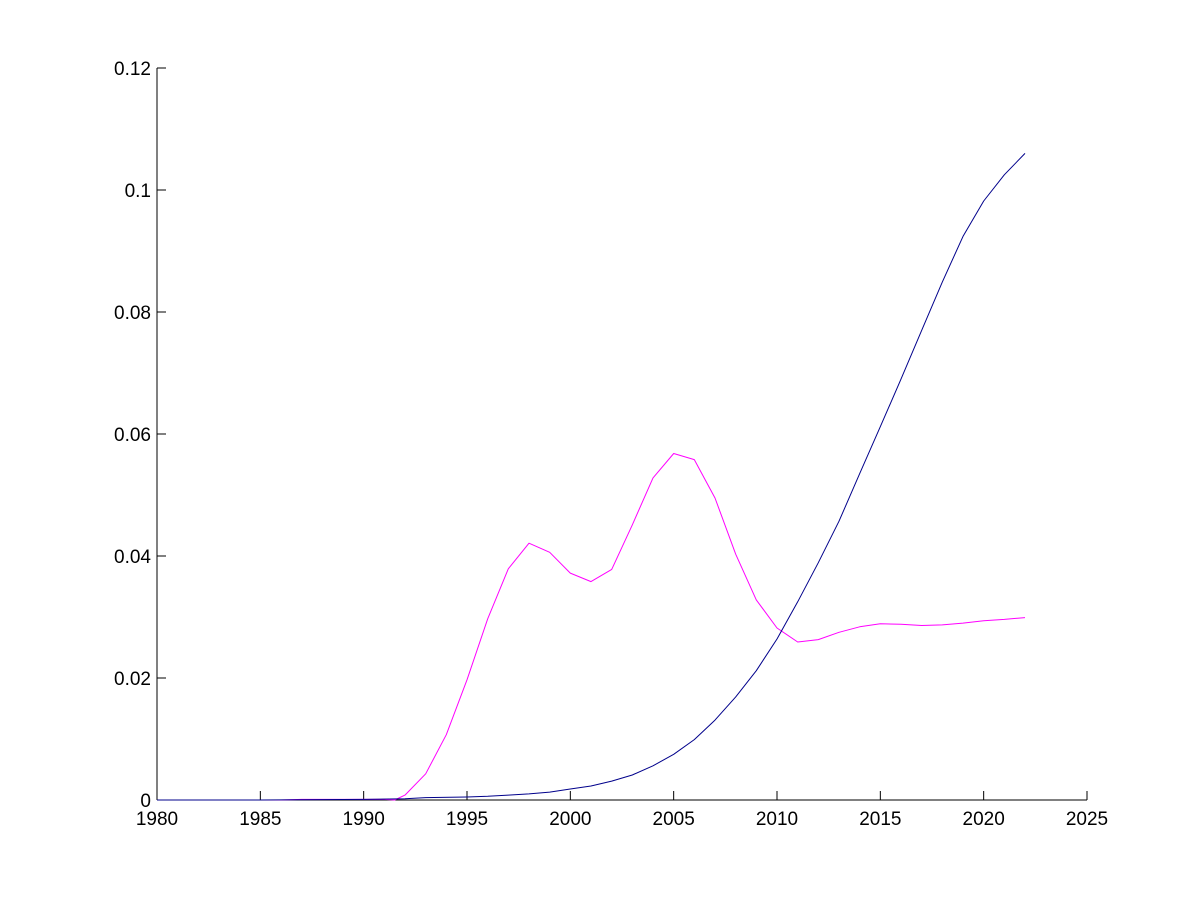 Image resolution: width=1200 pixels, height=905 pixels. Describe the element at coordinates (260, 819) in the screenshot. I see `x-tick-label: 1985` at that location.